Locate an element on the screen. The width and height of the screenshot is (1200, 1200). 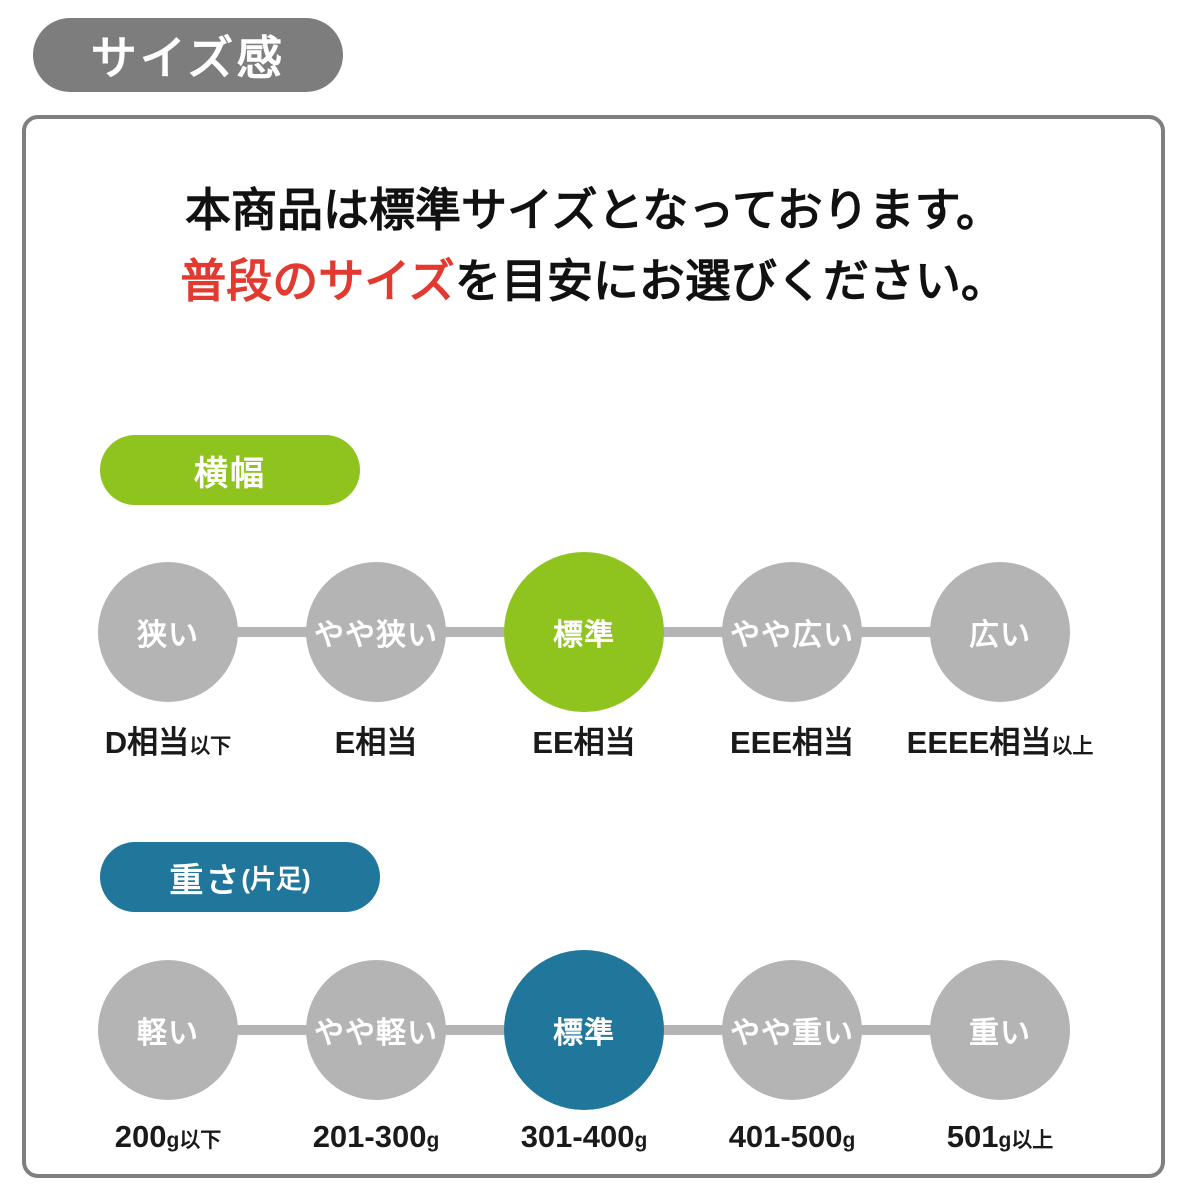
width-label-d: D相当以下 is located at coordinates (168, 739).